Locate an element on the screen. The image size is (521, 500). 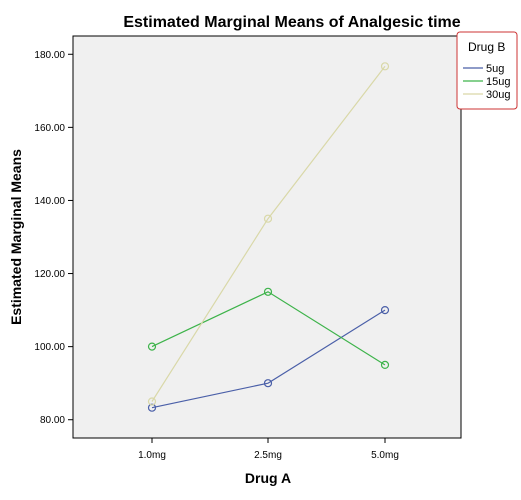
x-axis: 1.0mg 2.5mg 5.0mg is located at coordinates (268, 449).